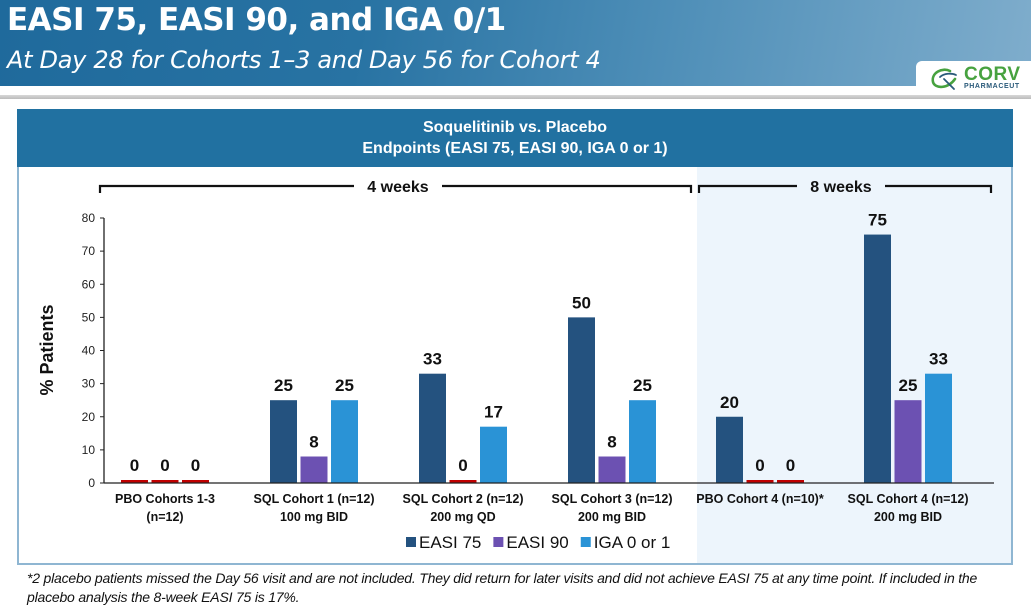  What do you see at coordinates (729, 402) in the screenshot?
I see `data-label: 20` at bounding box center [729, 402].